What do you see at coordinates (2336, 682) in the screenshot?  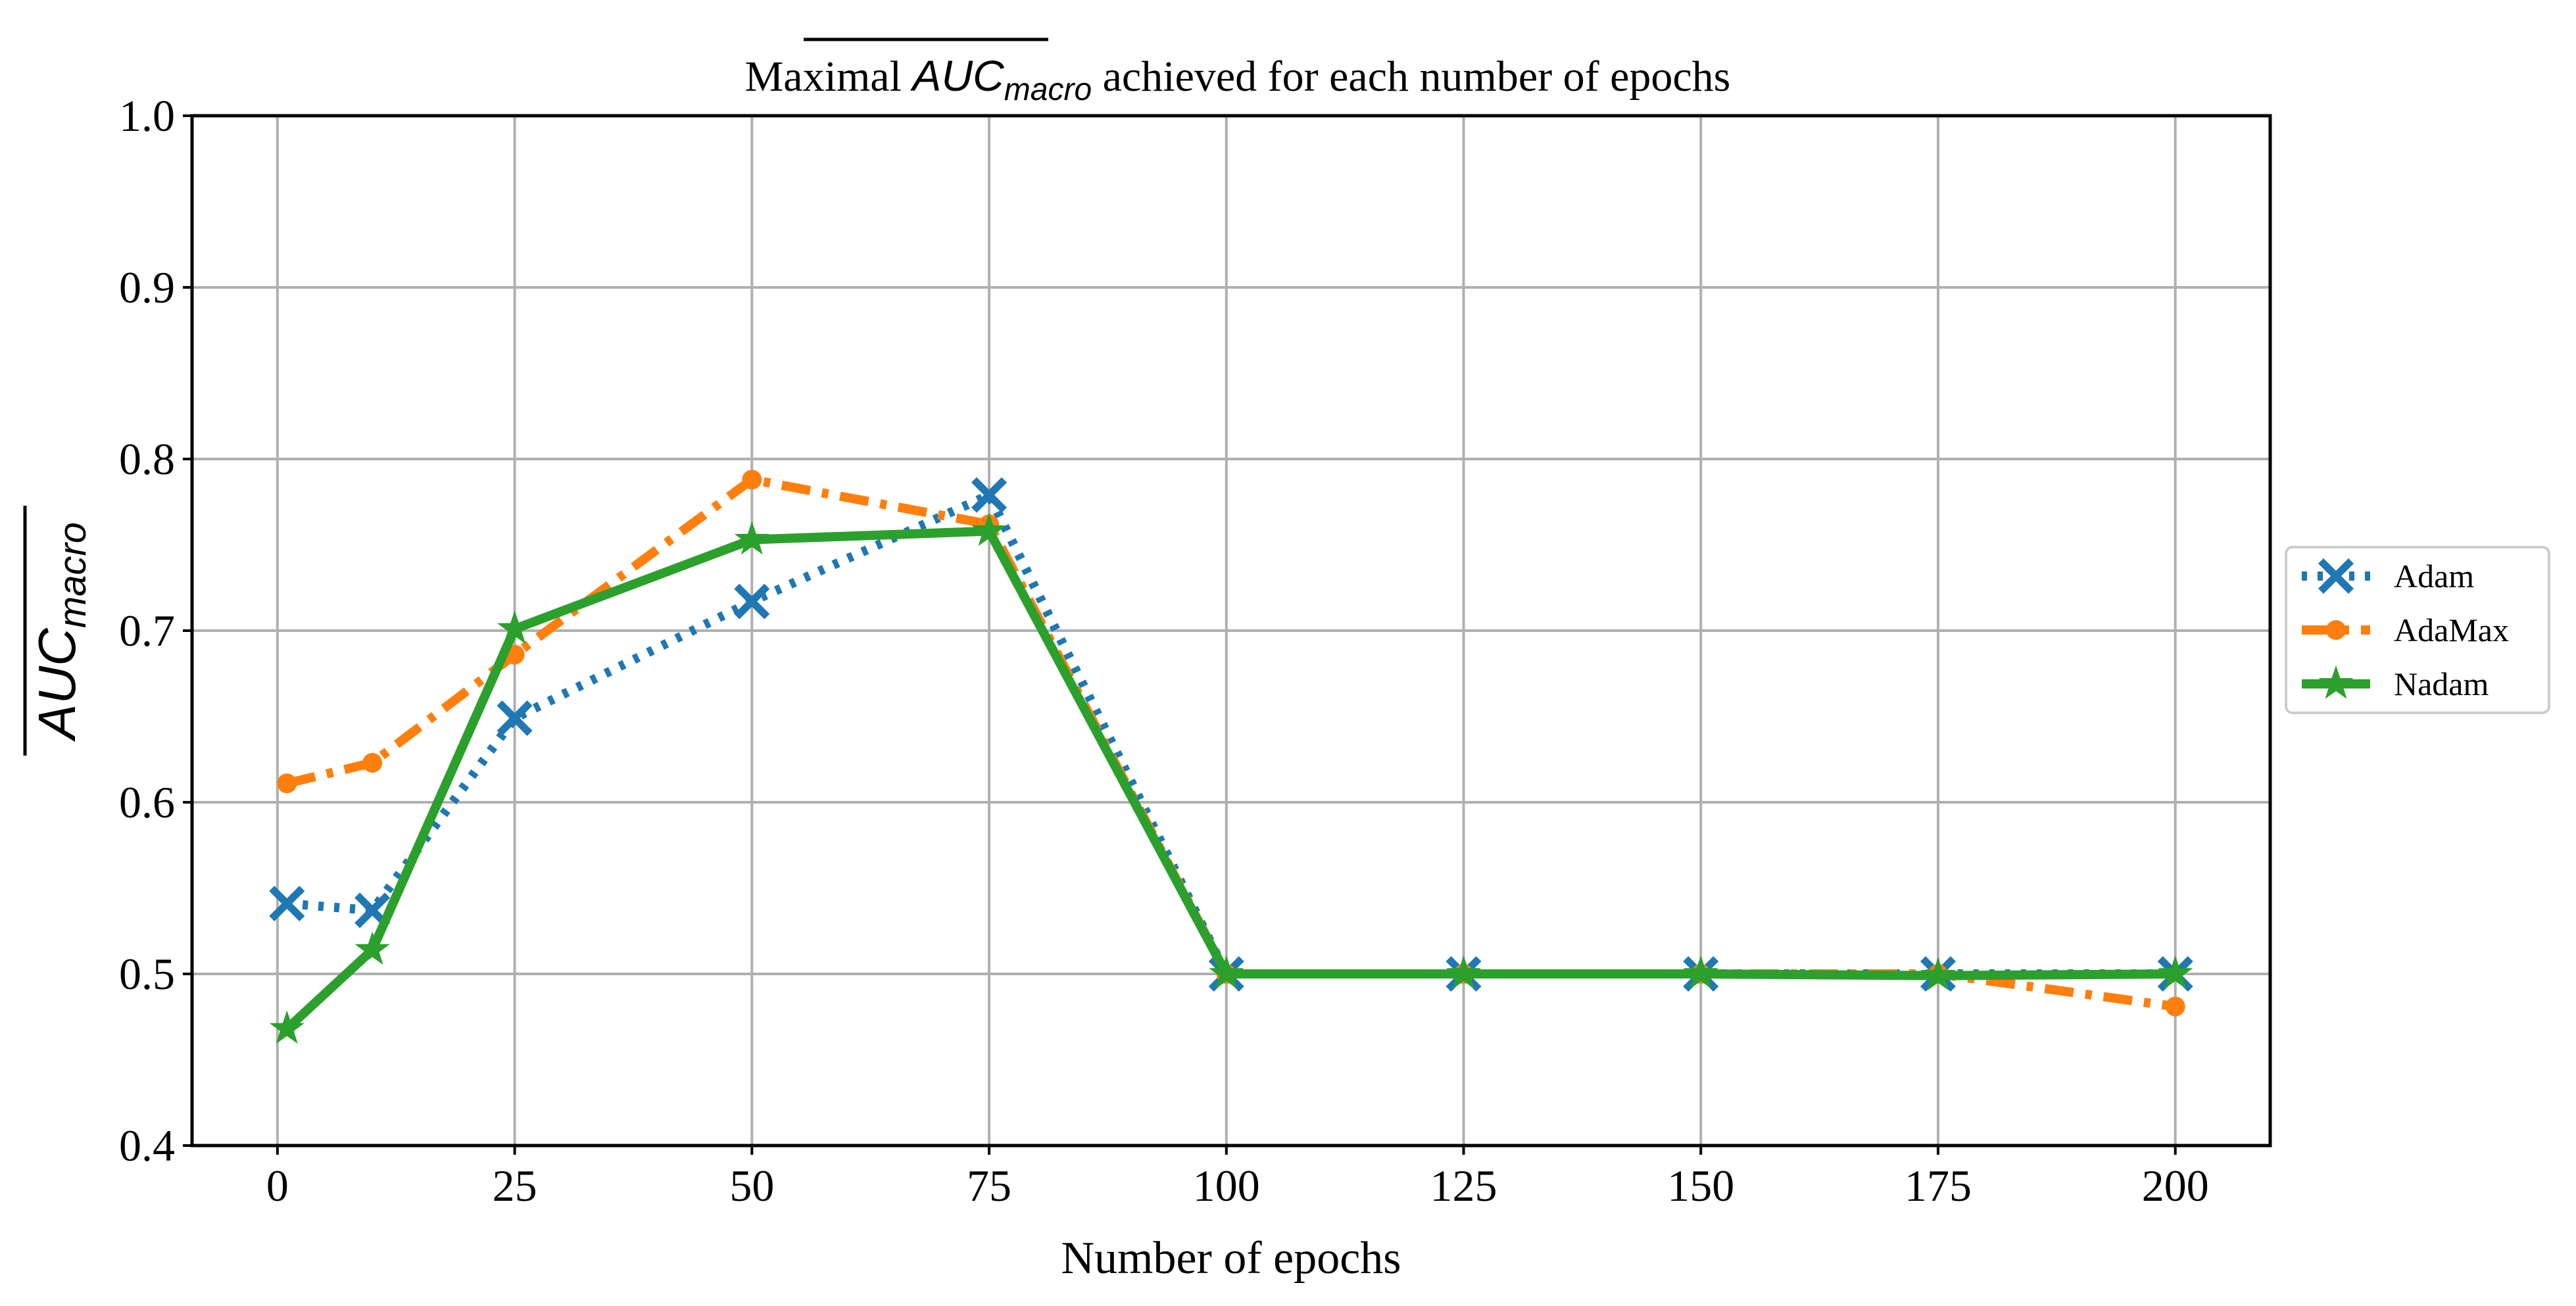 I see `legend-marker-nadam` at bounding box center [2336, 682].